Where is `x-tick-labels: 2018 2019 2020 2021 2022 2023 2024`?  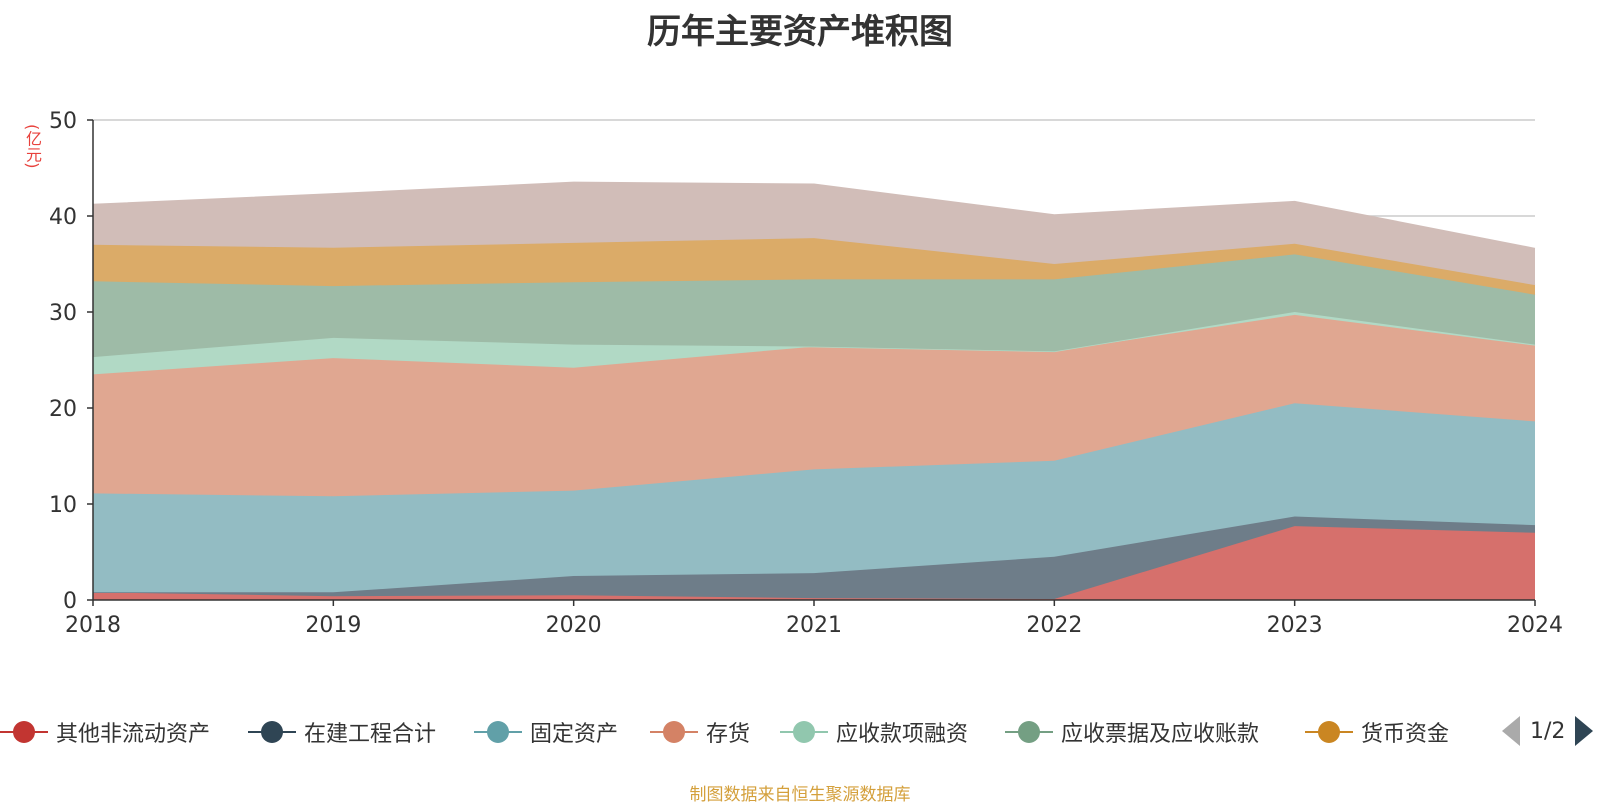 x-tick-labels: 2018 2019 2020 2021 2022 2023 2024 is located at coordinates (814, 625).